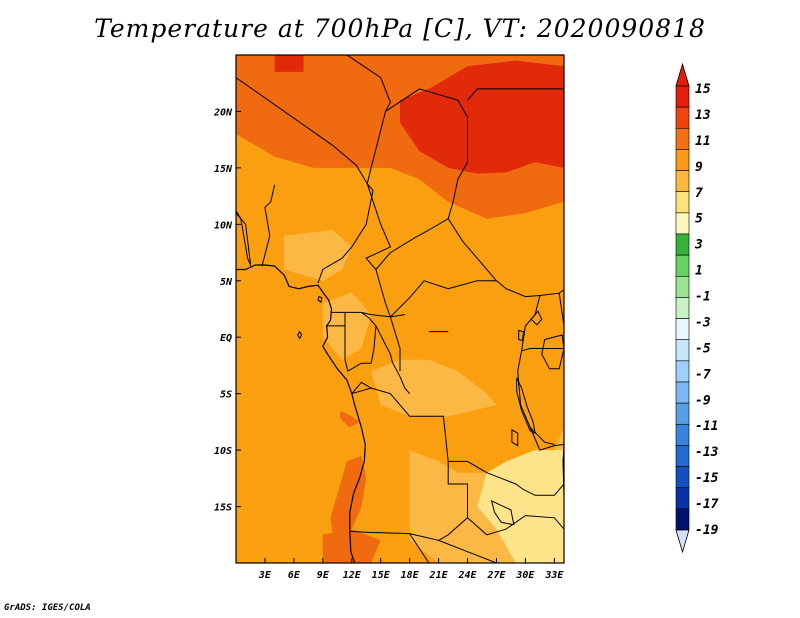  Describe the element at coordinates (301, 413) in the screenshot. I see `coastline` at that location.